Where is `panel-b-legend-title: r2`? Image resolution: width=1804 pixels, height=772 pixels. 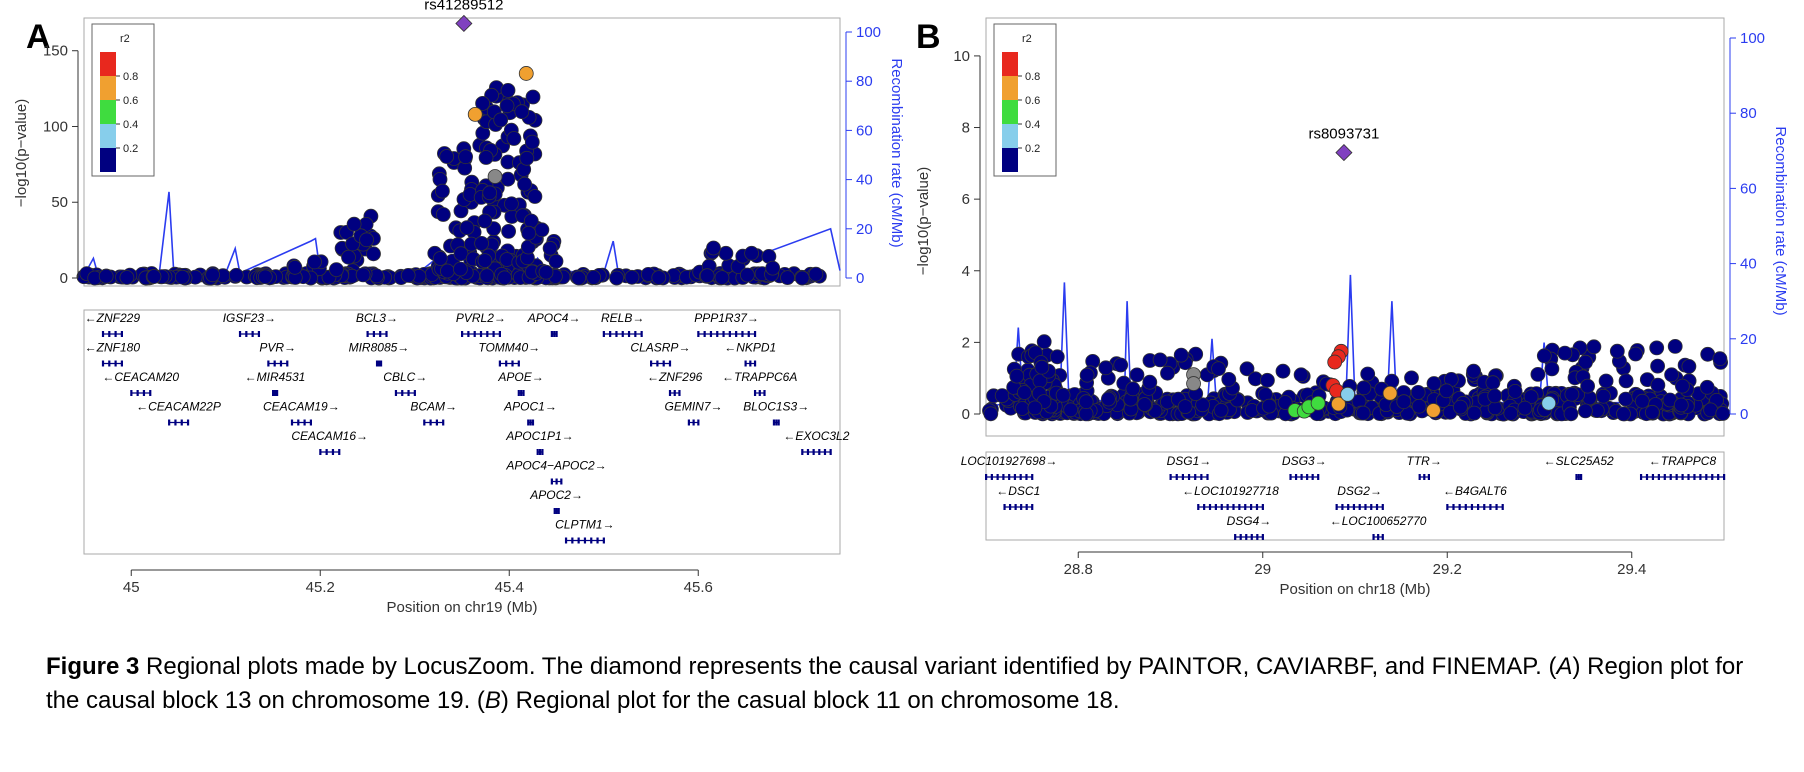 panel-b-legend-title: r2 is located at coordinates (1027, 39).